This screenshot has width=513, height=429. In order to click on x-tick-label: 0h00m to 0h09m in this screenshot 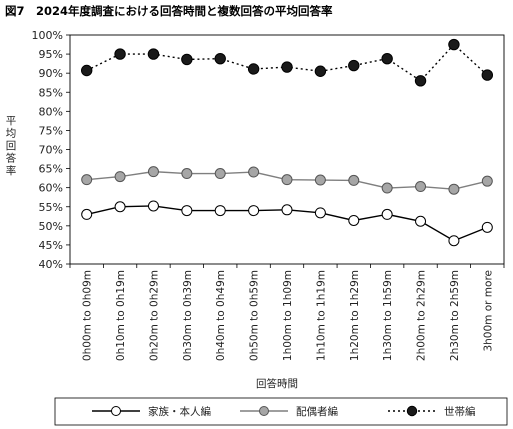, I will do `click(88, 315)`.